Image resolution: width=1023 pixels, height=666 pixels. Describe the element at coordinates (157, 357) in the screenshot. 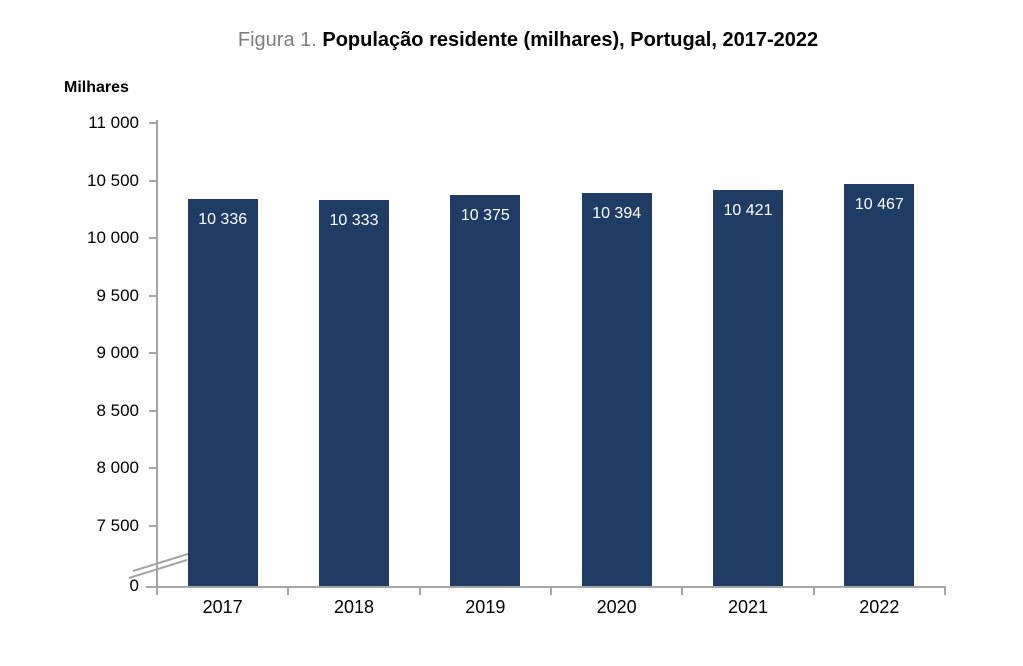

I see `y-axis-line` at that location.